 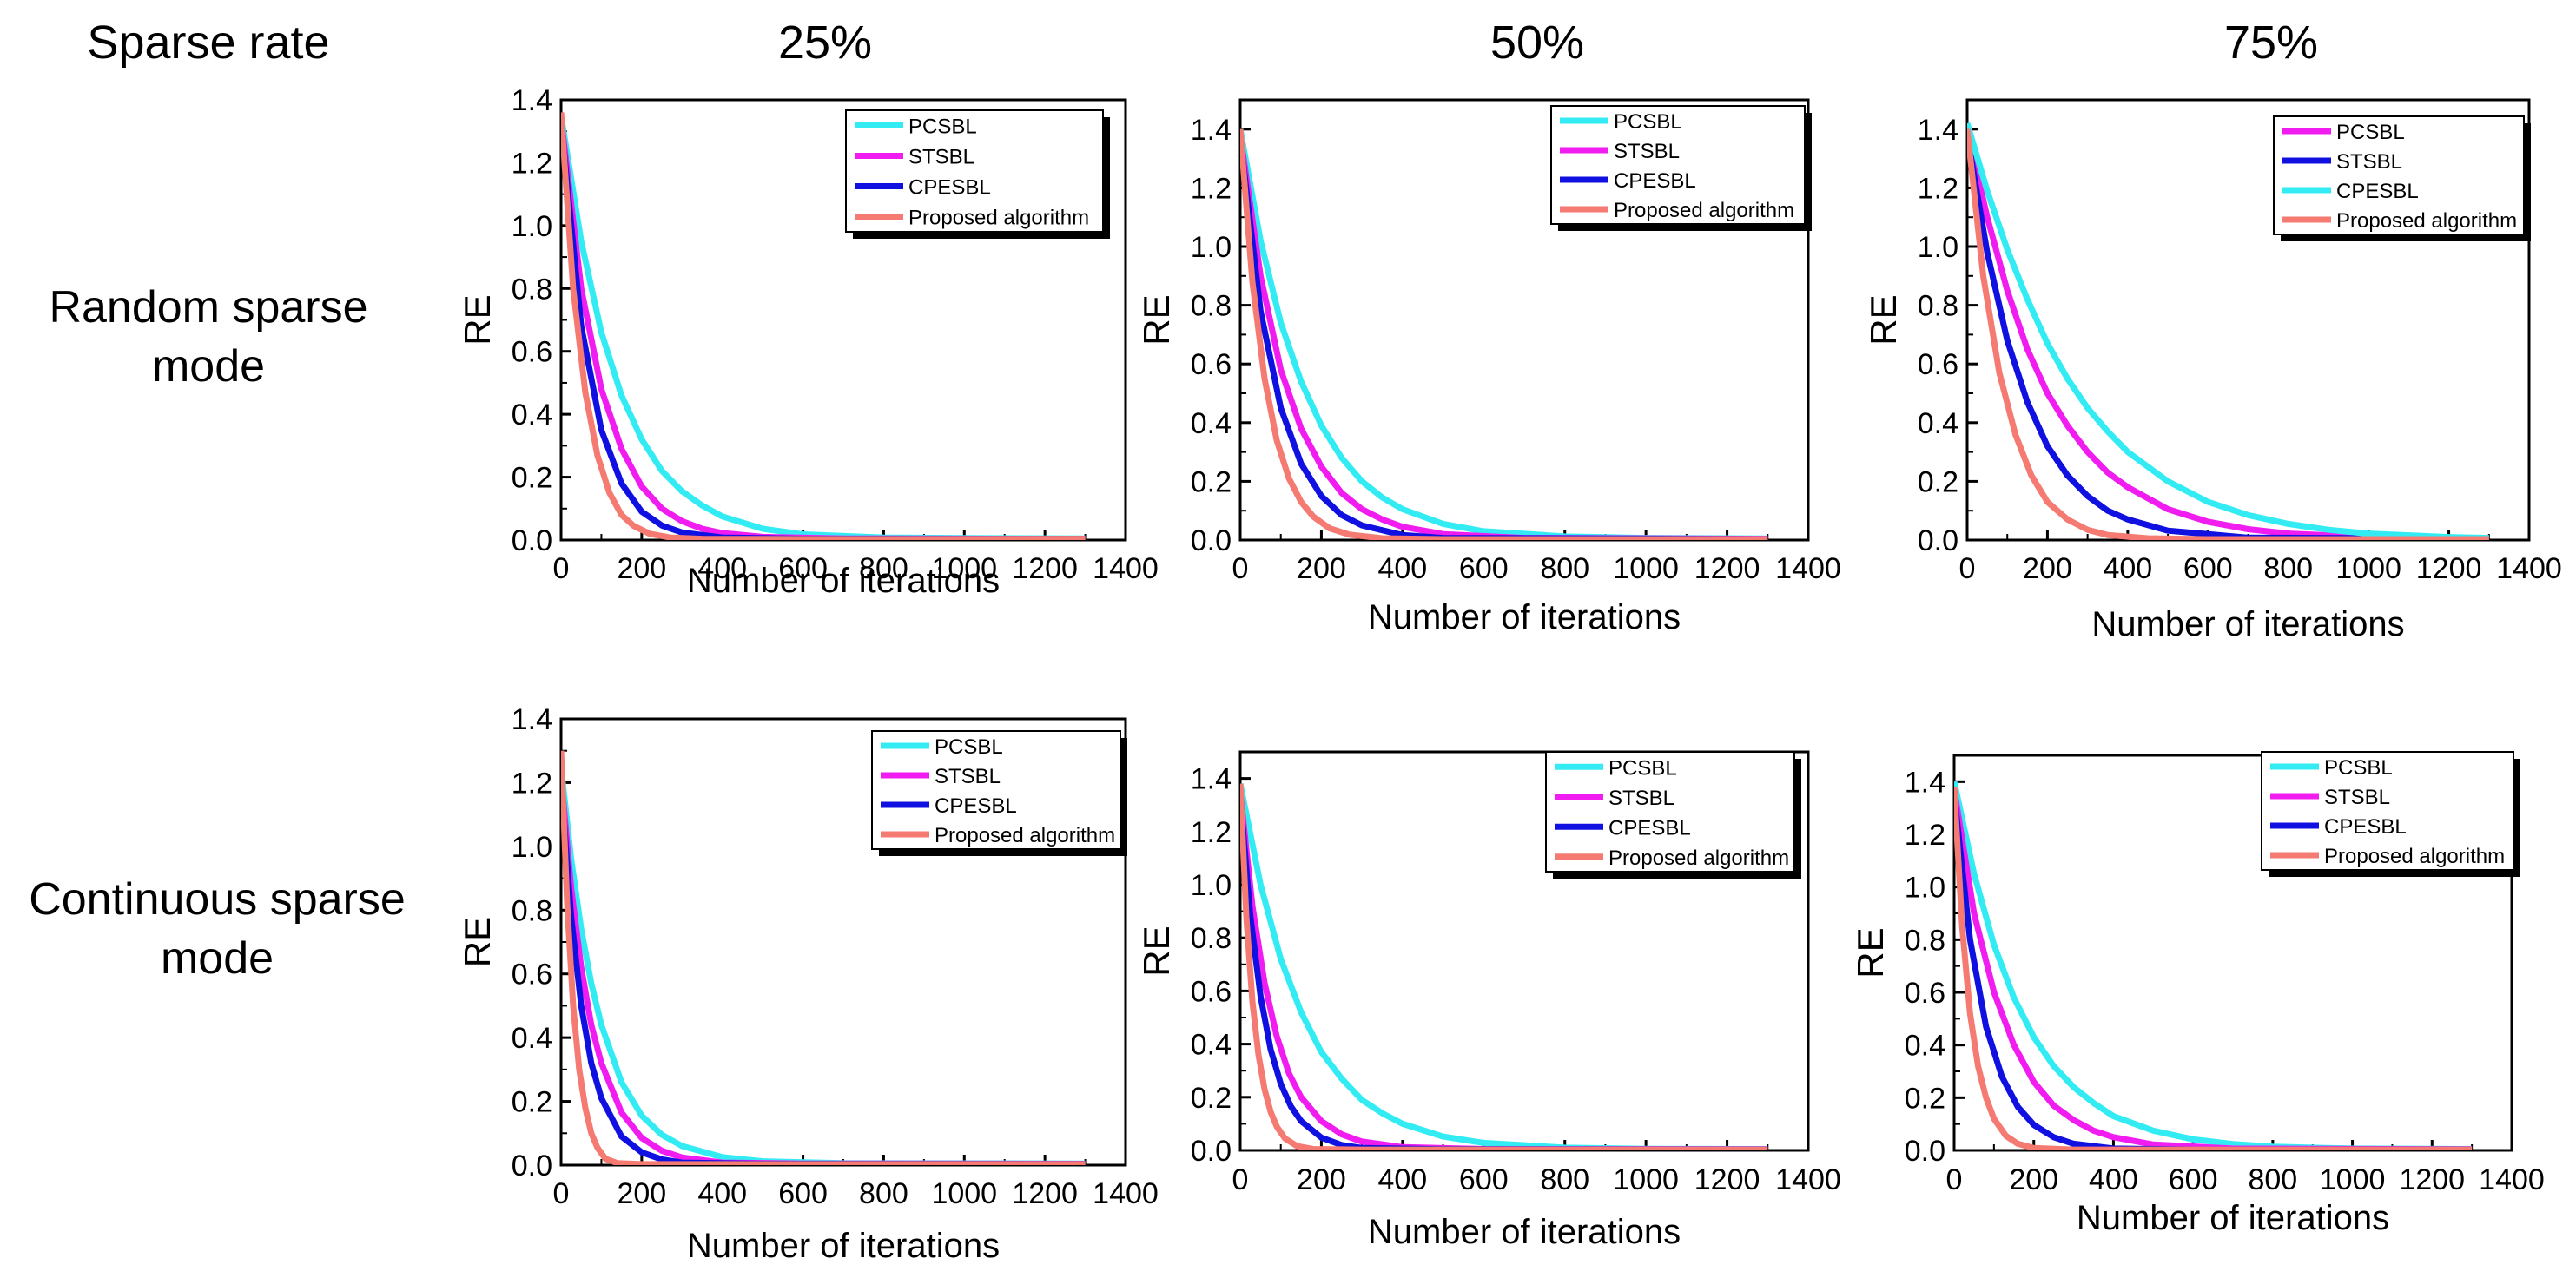 What do you see at coordinates (1925, 1098) in the screenshot?
I see `y-tick-label: 0.2` at bounding box center [1925, 1098].